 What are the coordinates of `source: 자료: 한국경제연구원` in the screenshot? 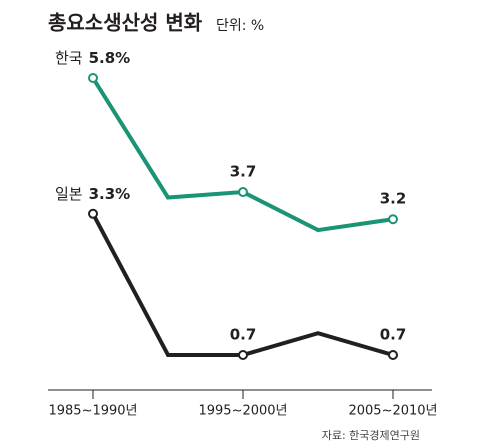 It's located at (371, 435).